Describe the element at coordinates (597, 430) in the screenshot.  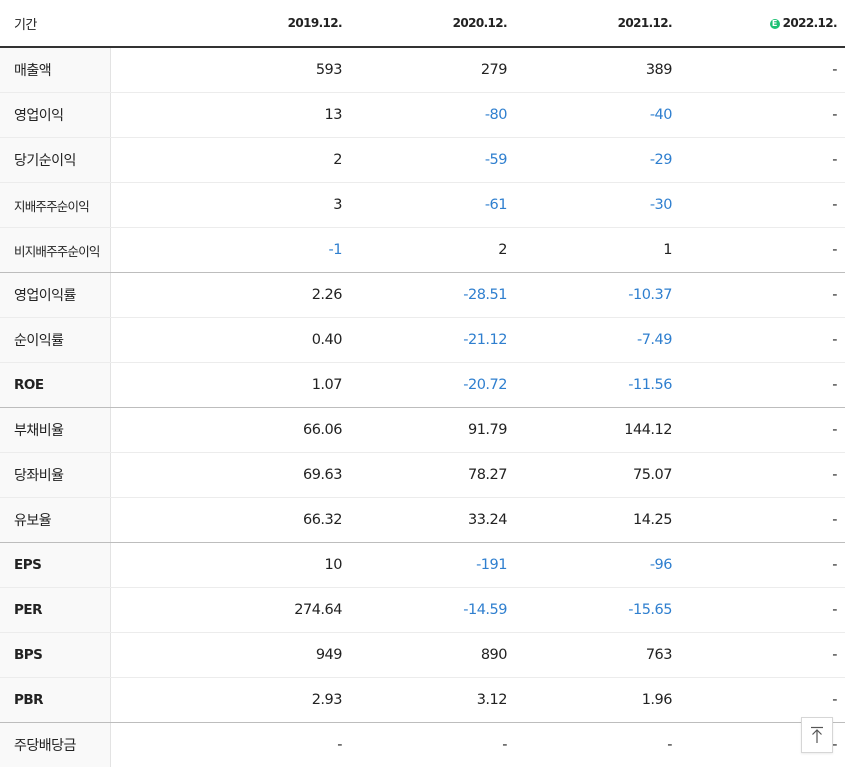
I see `table-cell: 144.12` at that location.